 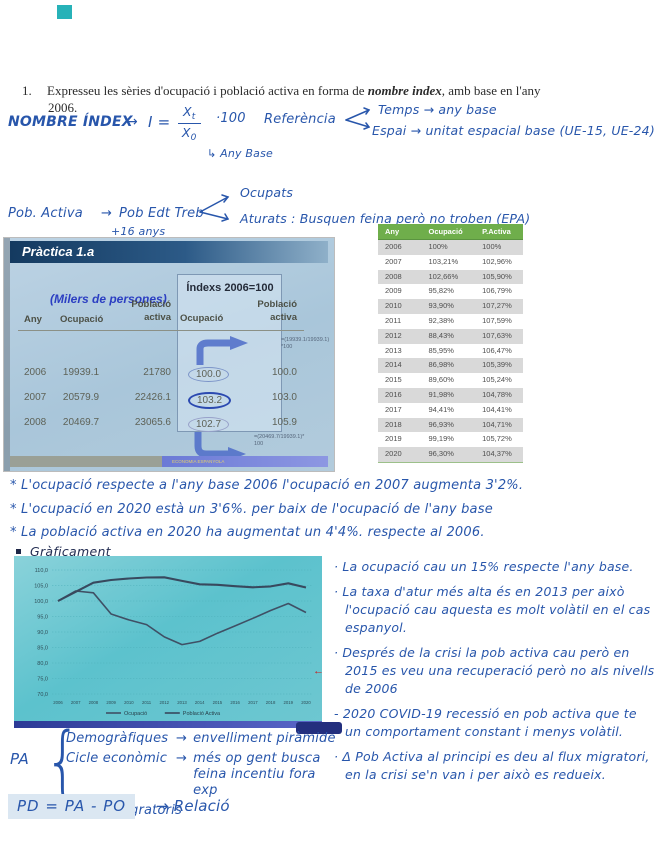 I want to click on table-cell: 2014, so click(x=393, y=365).